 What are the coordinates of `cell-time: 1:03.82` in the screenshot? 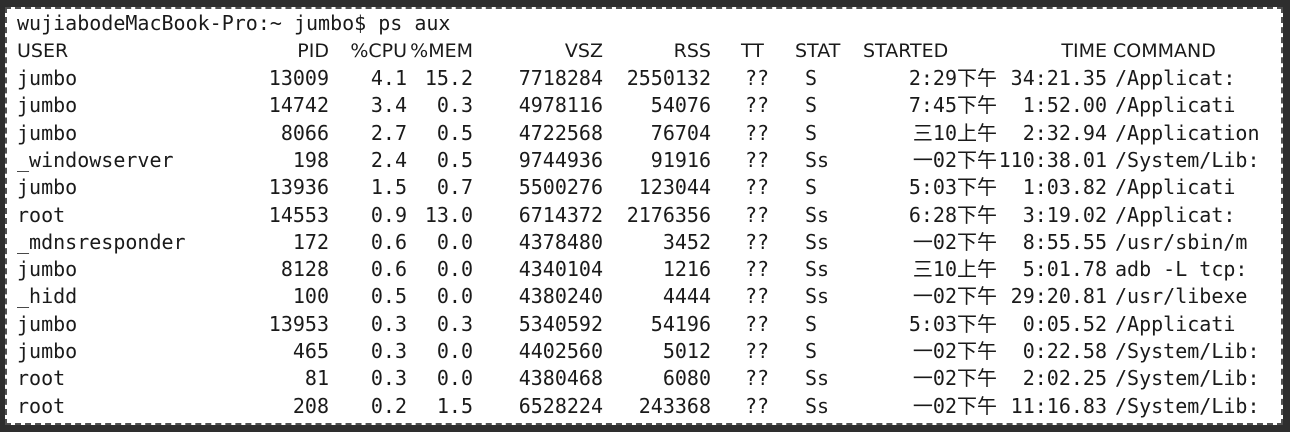 It's located at (1064, 187).